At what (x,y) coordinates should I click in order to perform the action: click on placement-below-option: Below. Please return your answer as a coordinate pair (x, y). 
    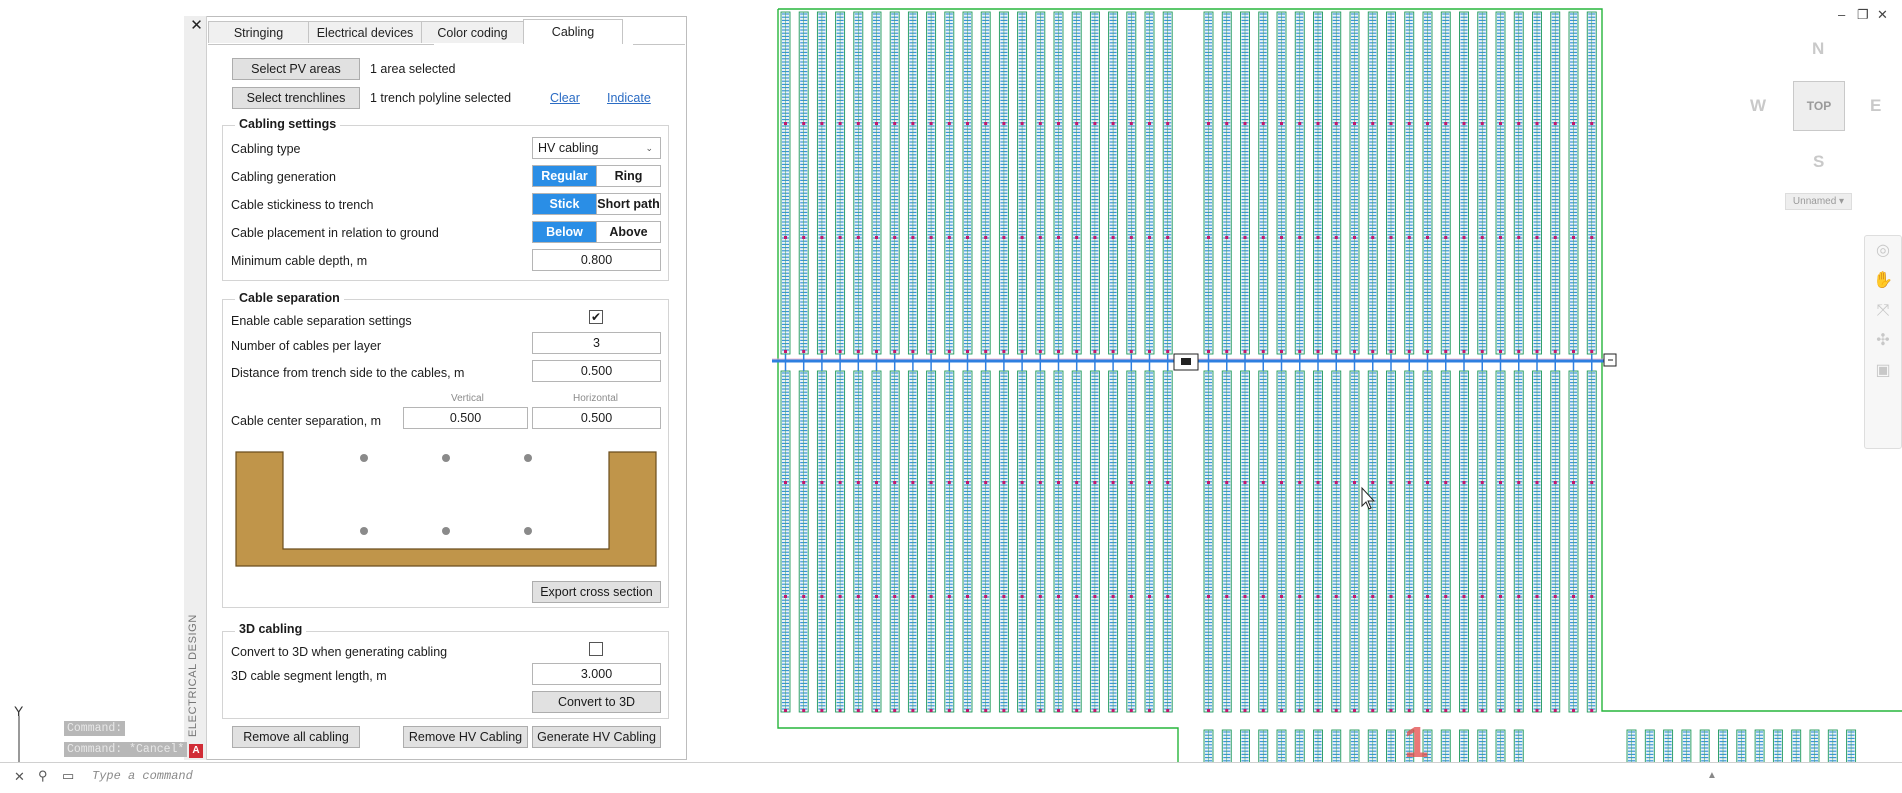
    Looking at the image, I should click on (564, 232).